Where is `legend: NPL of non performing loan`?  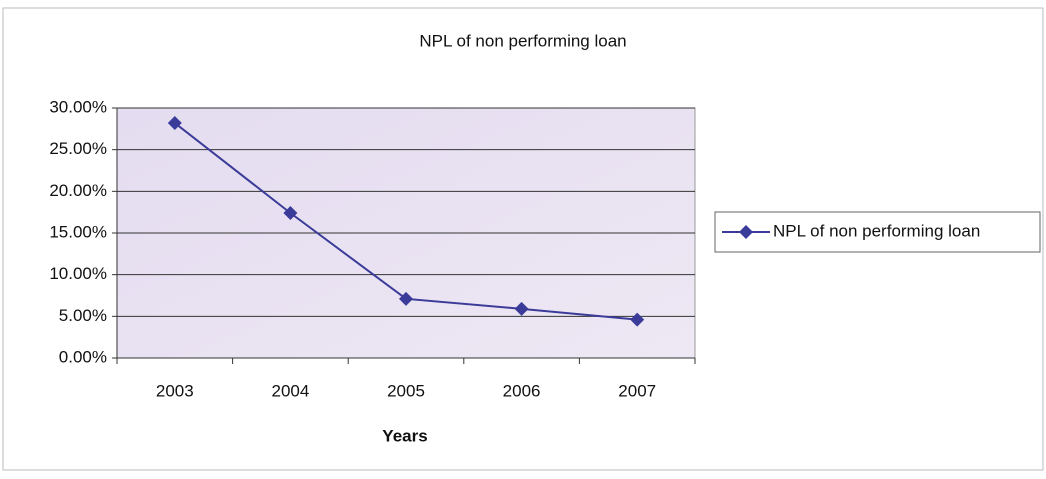 legend: NPL of non performing loan is located at coordinates (877, 232).